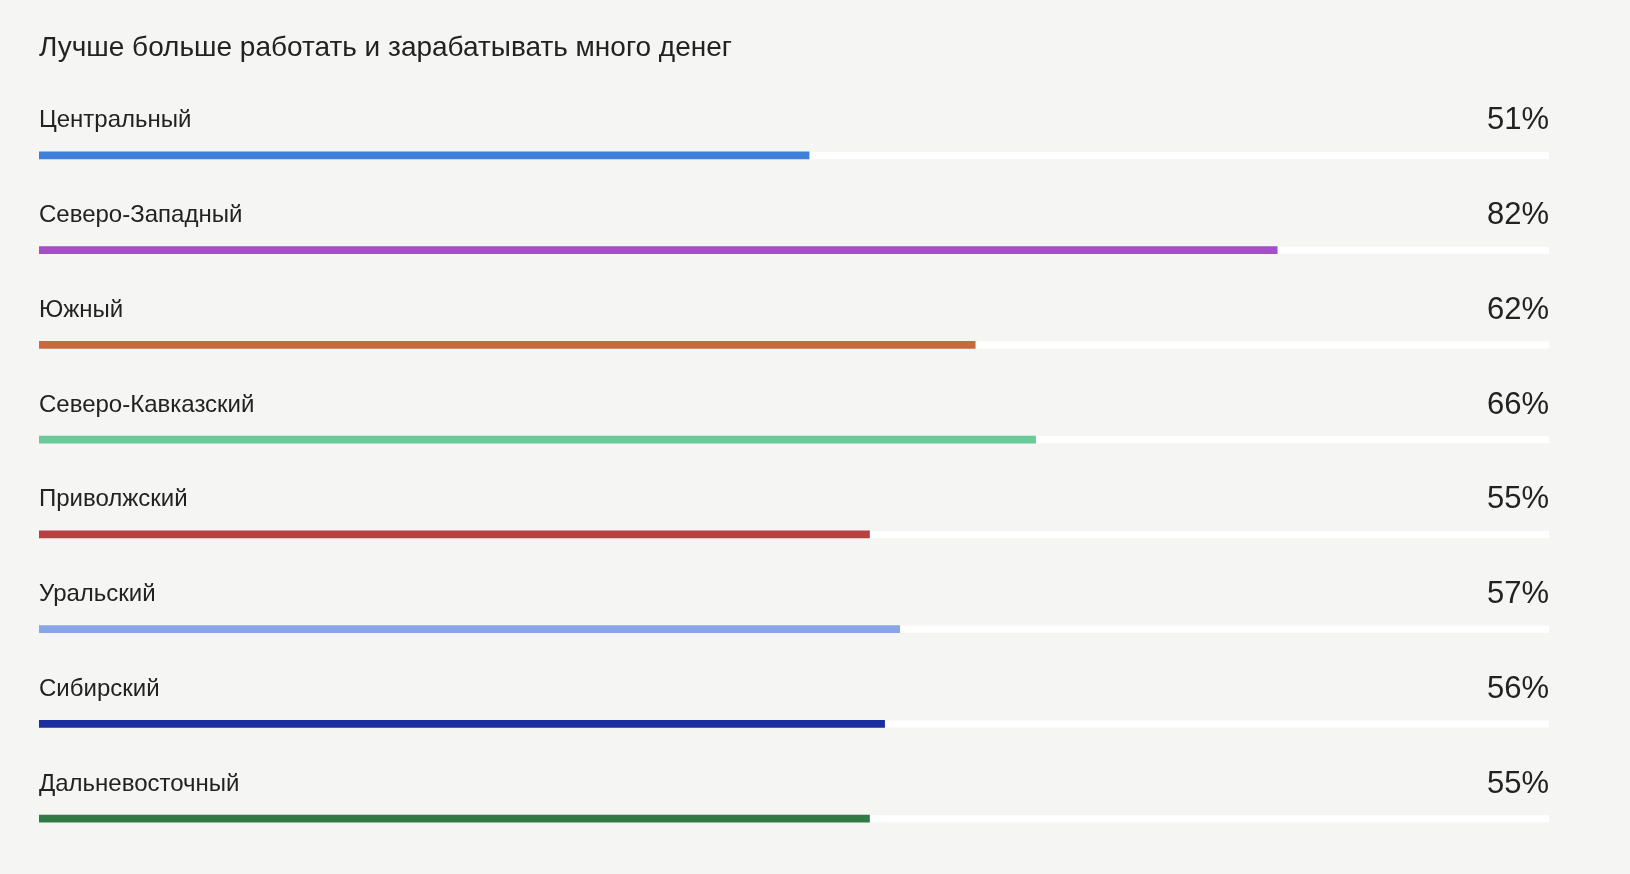 This screenshot has height=874, width=1630. Describe the element at coordinates (1517, 308) in the screenshot. I see `data-label: 62%` at that location.